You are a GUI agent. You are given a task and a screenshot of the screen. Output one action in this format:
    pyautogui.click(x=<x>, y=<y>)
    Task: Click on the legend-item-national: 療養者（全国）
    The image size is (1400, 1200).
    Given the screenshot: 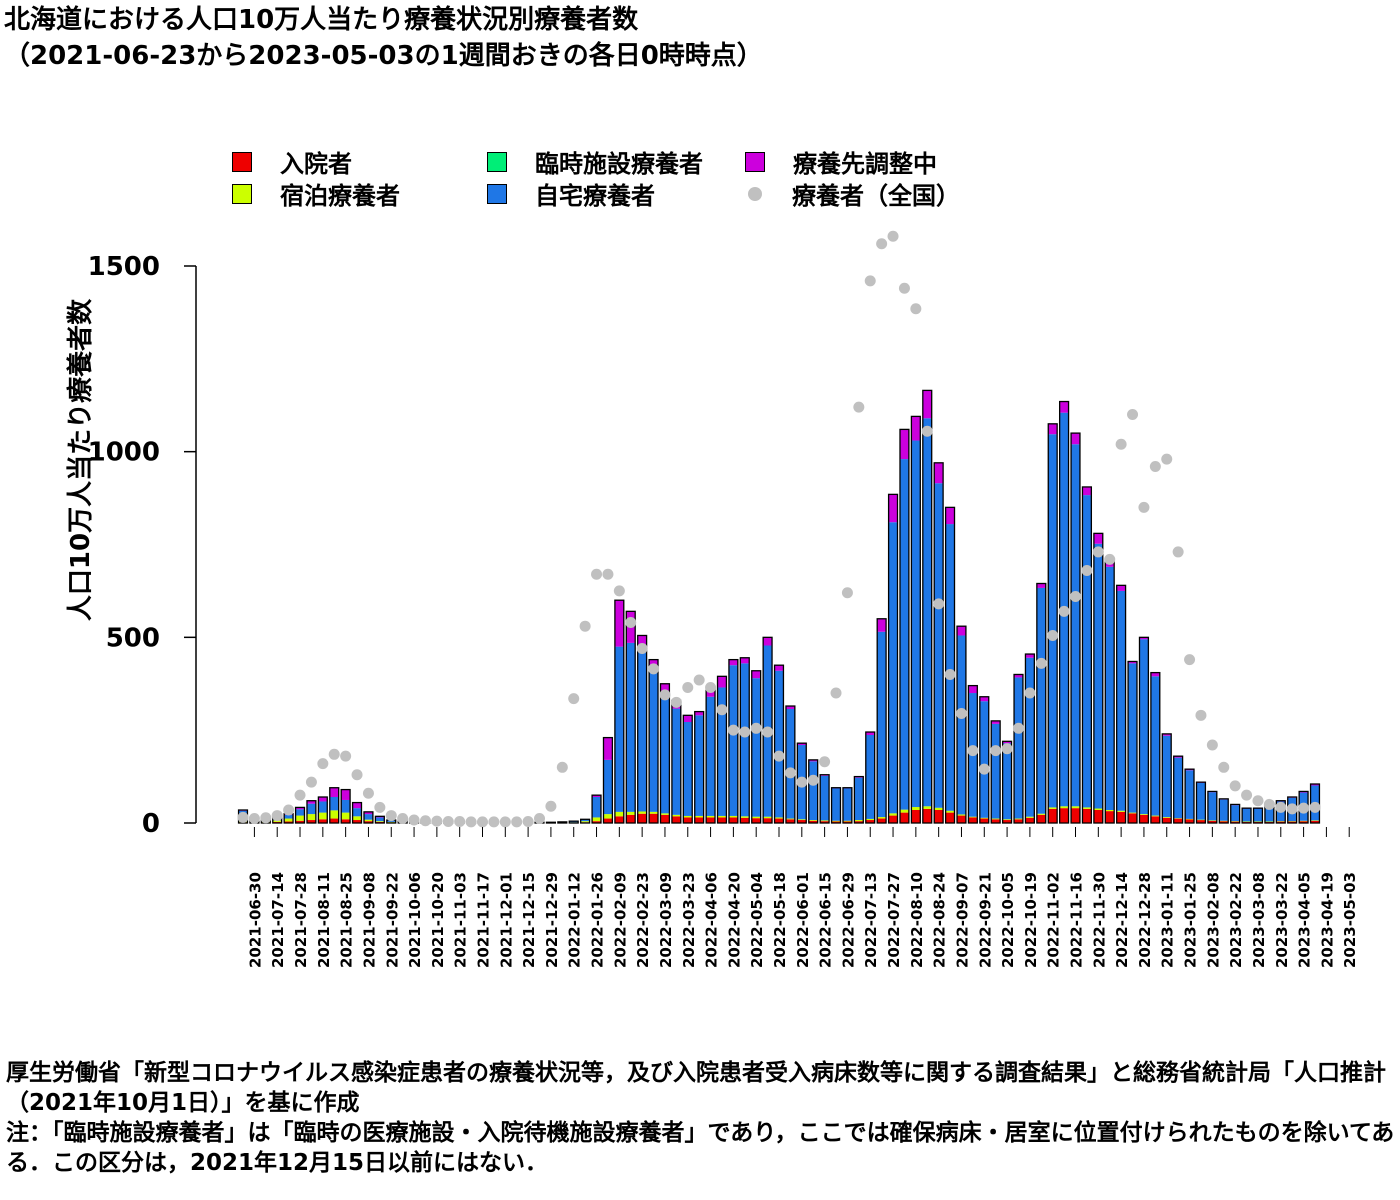 What is the action you would take?
    pyautogui.click(x=852, y=193)
    